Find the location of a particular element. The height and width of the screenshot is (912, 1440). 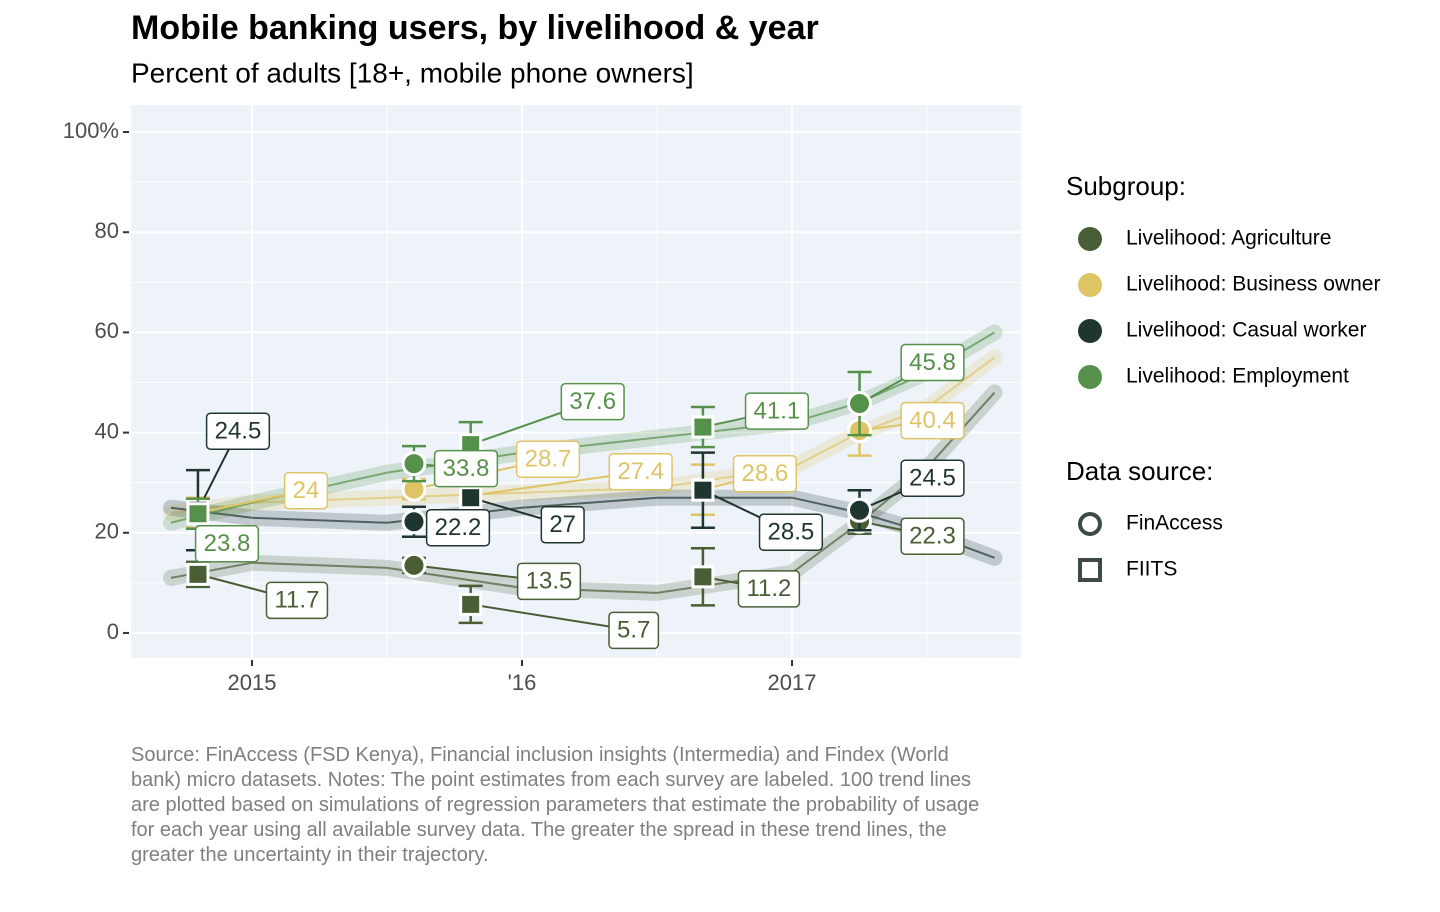

data-label: 40.4 is located at coordinates (932, 420).